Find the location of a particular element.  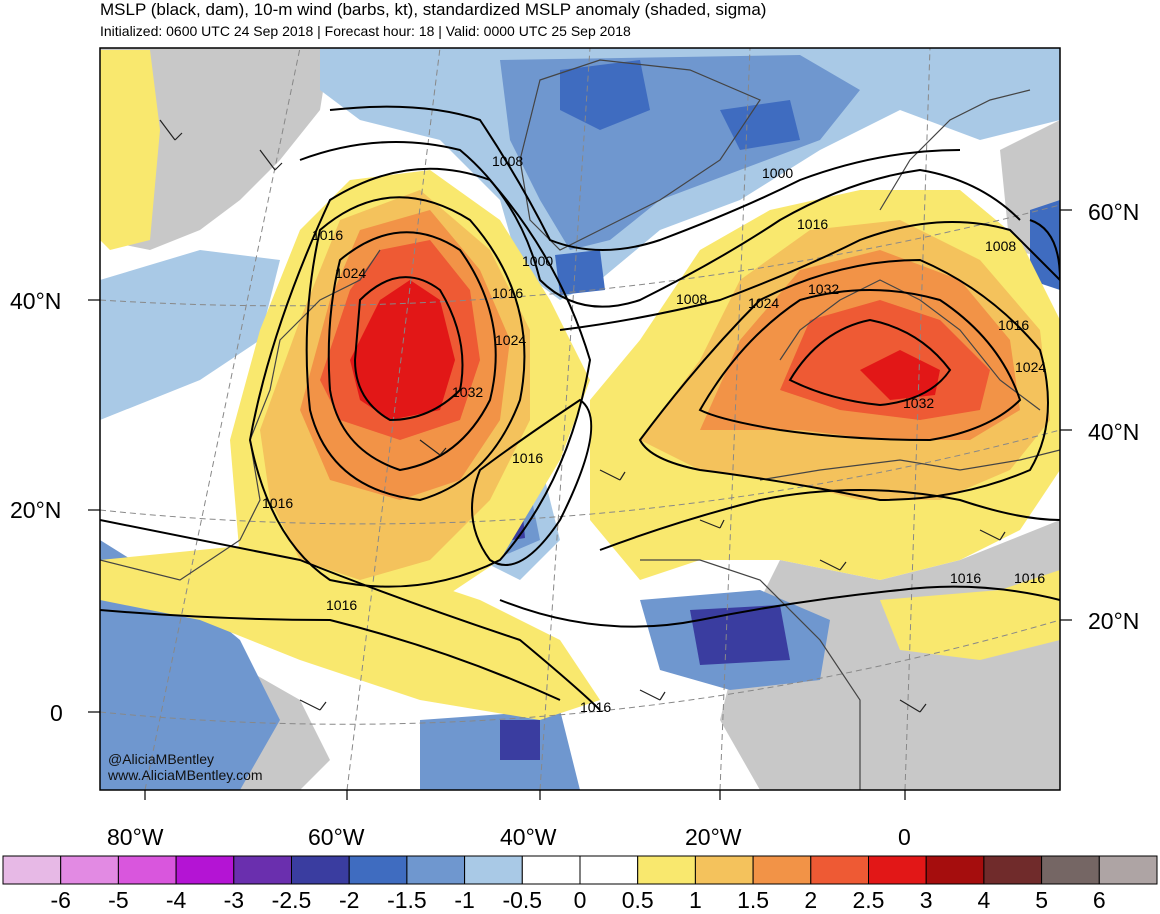

colorbar-tick-label: -0.5 is located at coordinates (522, 900).